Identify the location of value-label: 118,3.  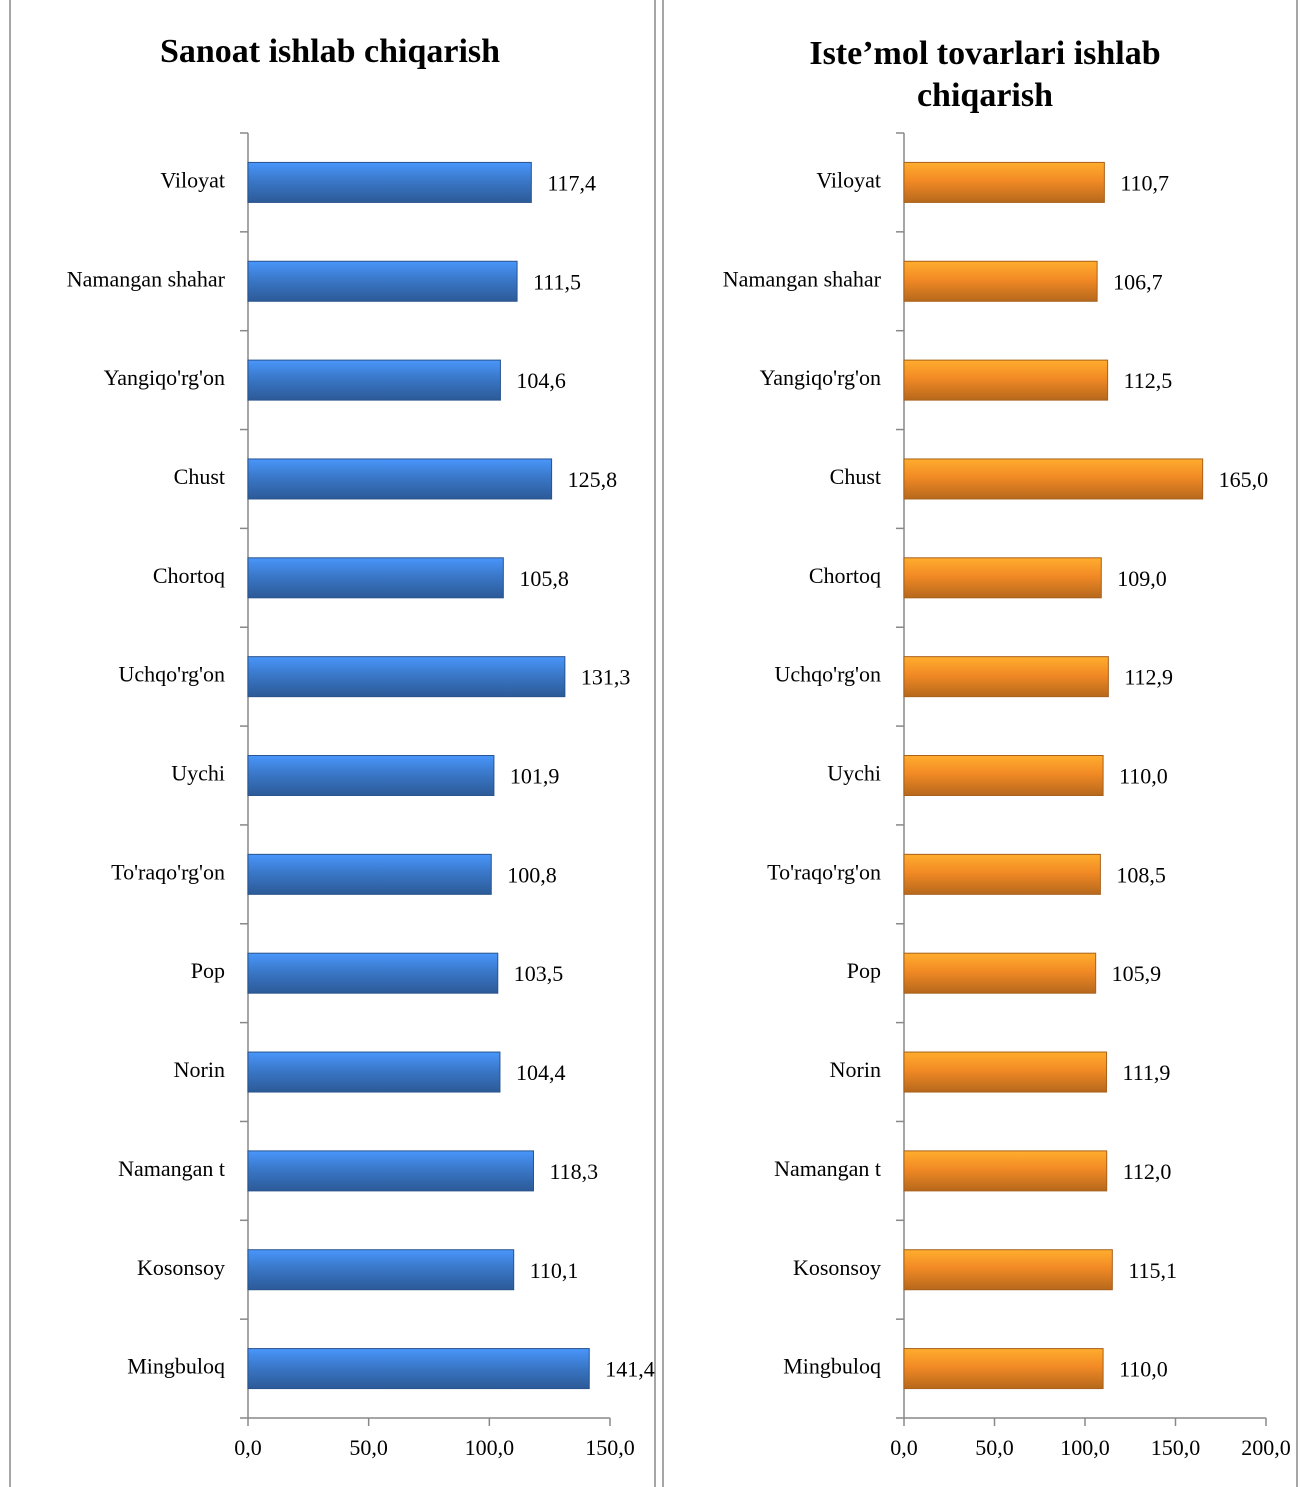
(573, 1171).